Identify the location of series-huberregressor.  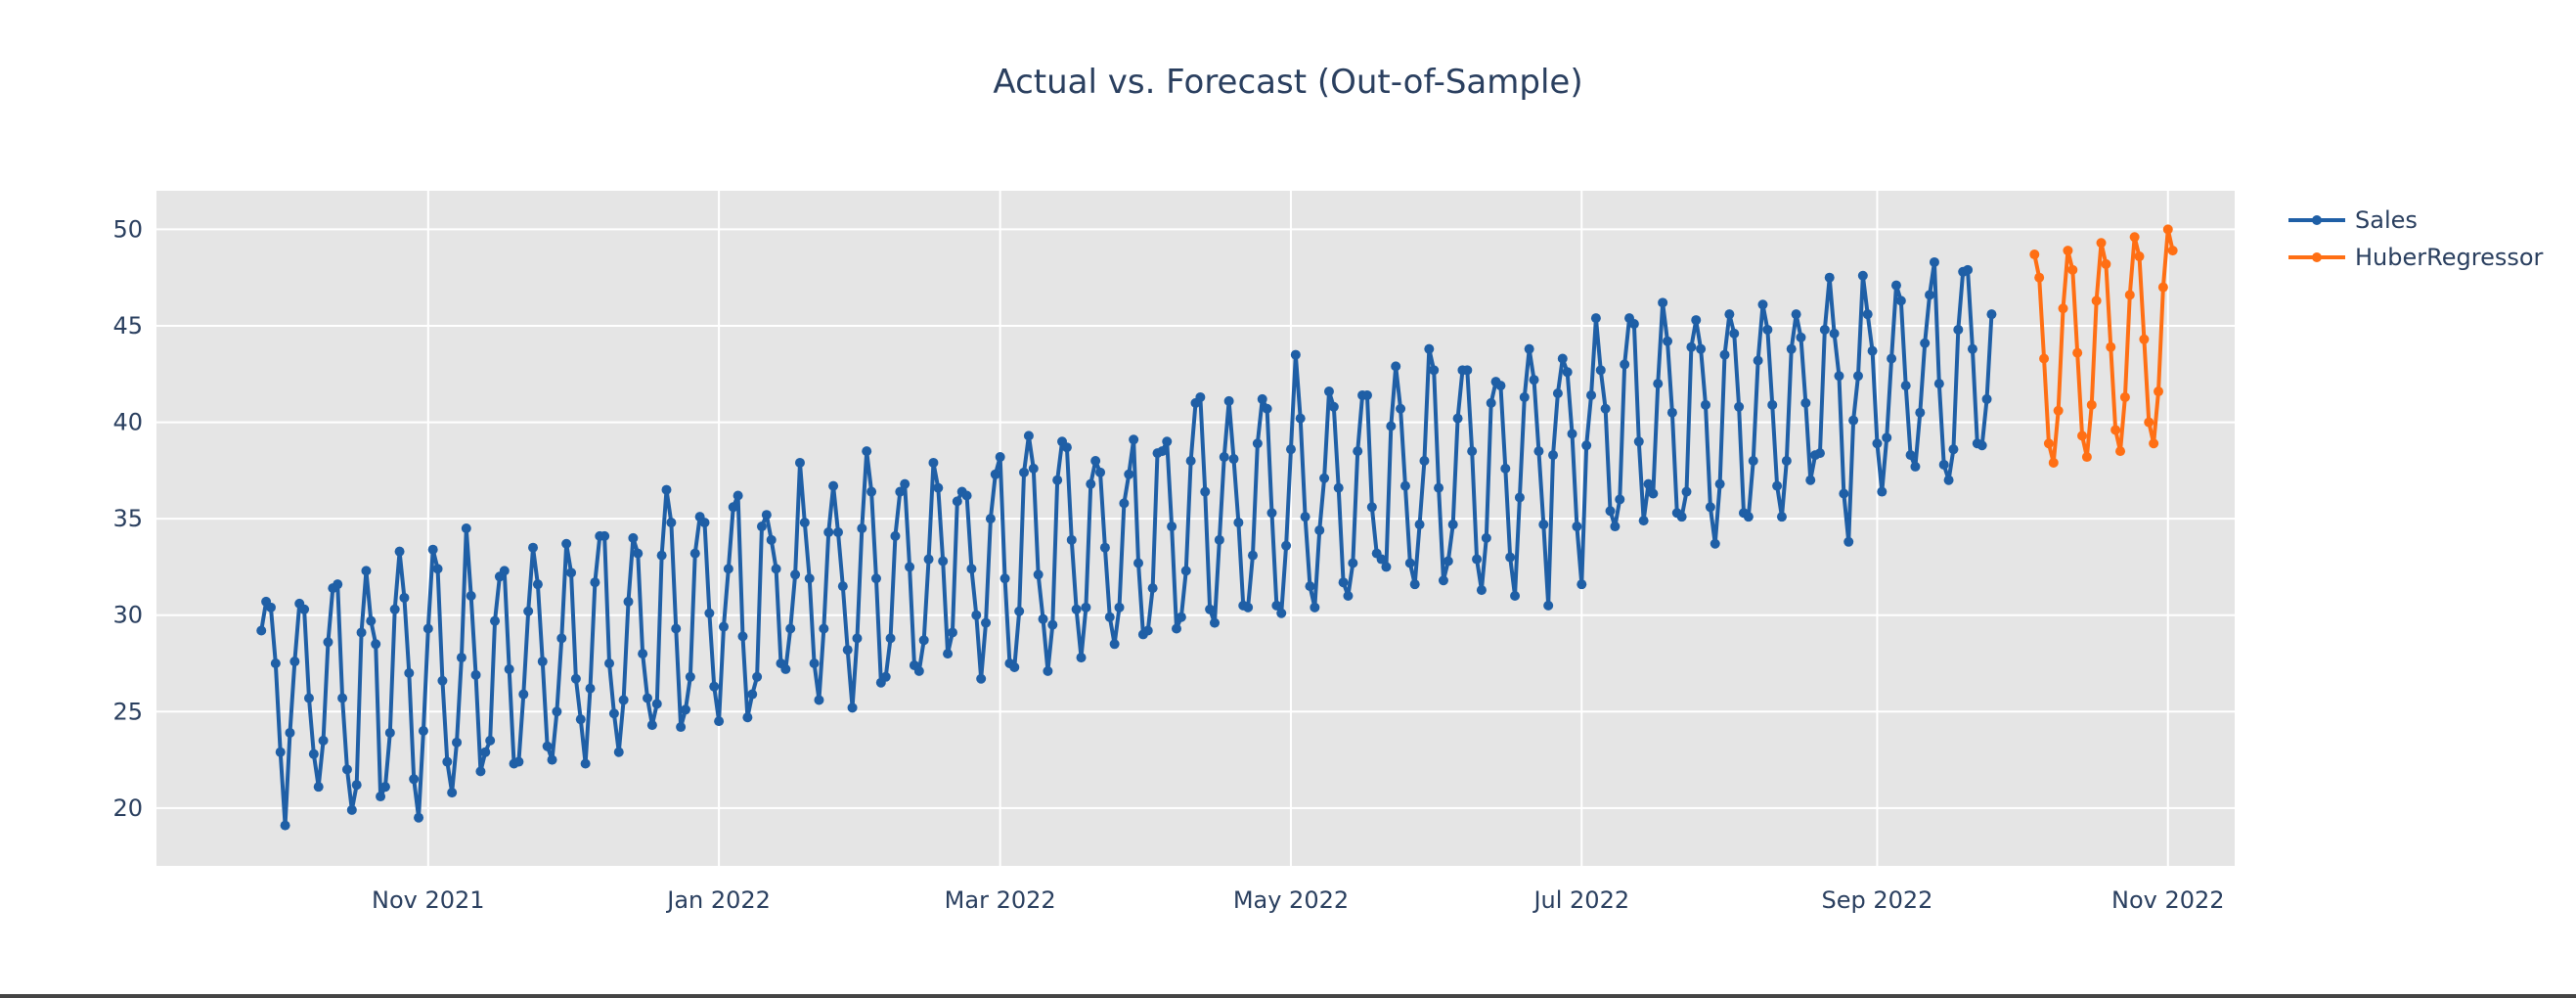
(2103, 346).